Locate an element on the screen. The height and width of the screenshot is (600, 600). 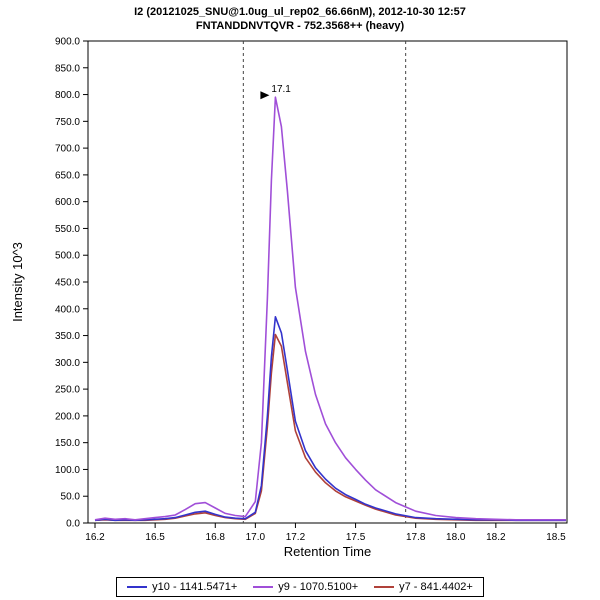
legend-item: y9 - 1070.5100+ is located at coordinates (305, 587).